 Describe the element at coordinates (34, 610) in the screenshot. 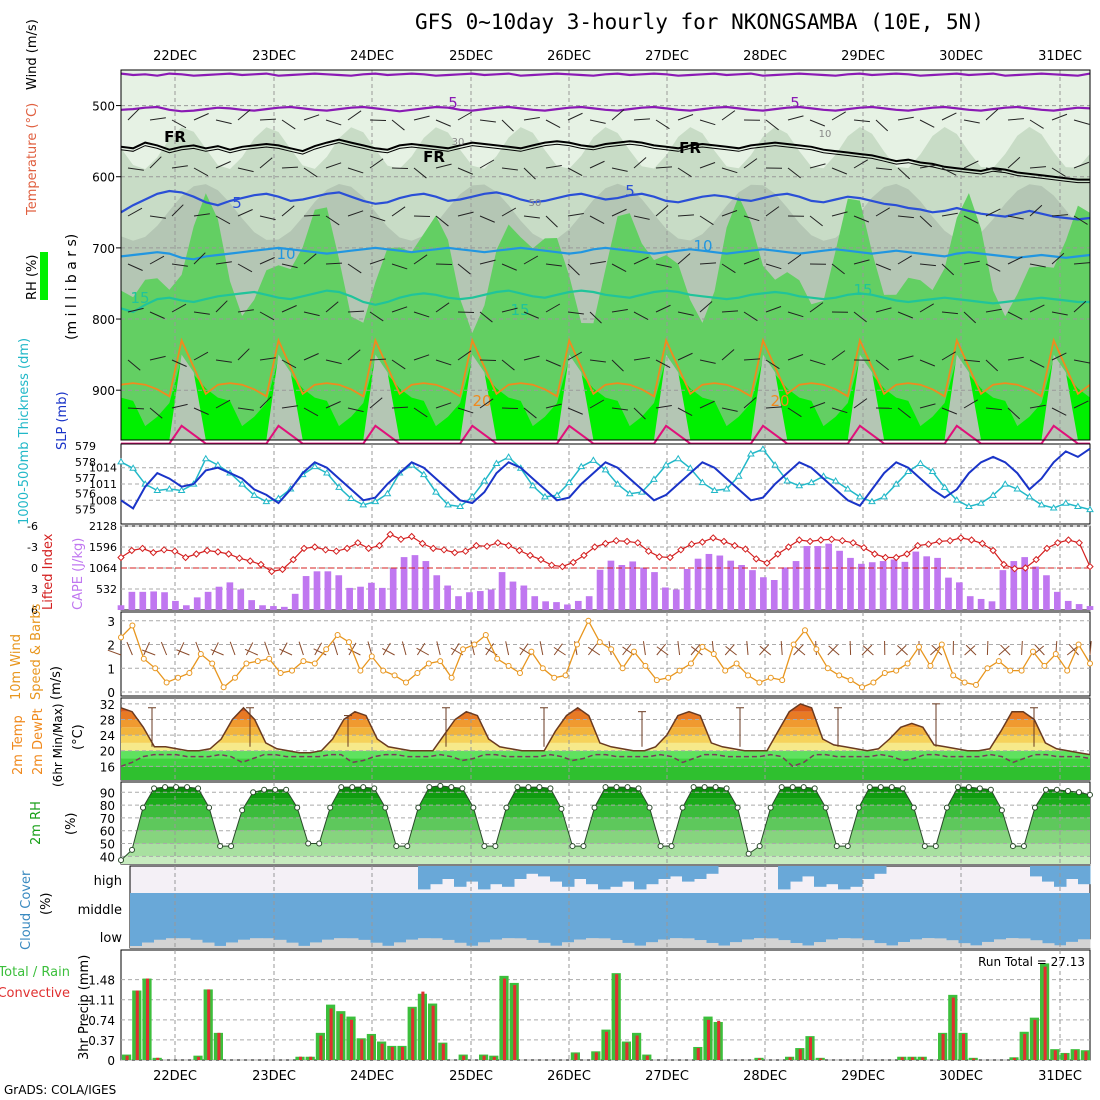

I see `li-tick: 6` at that location.